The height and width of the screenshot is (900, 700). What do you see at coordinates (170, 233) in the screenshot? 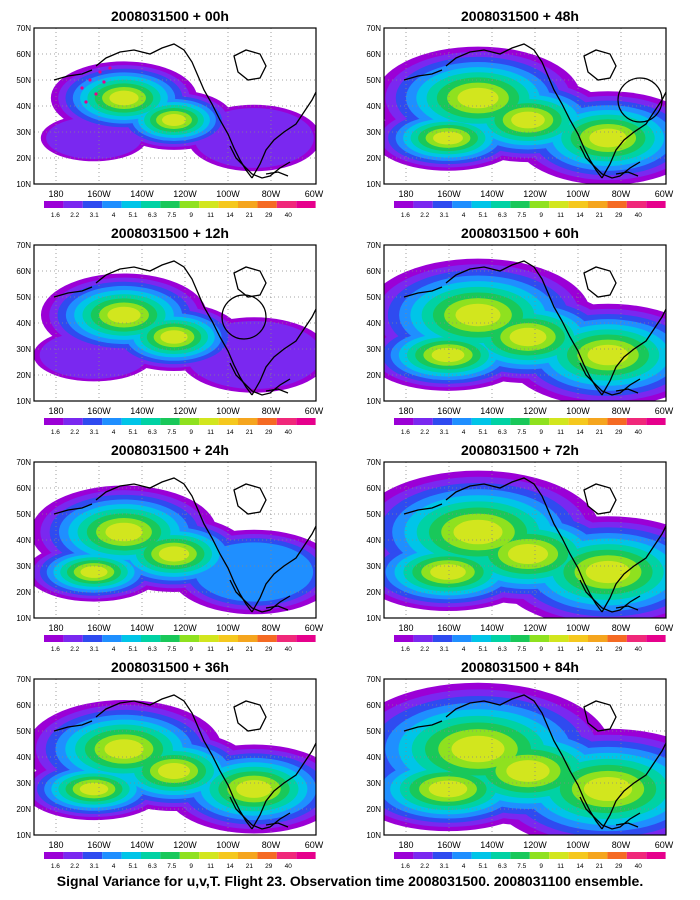
I see `panel-title: 2008031500 + 12h` at bounding box center [170, 233].